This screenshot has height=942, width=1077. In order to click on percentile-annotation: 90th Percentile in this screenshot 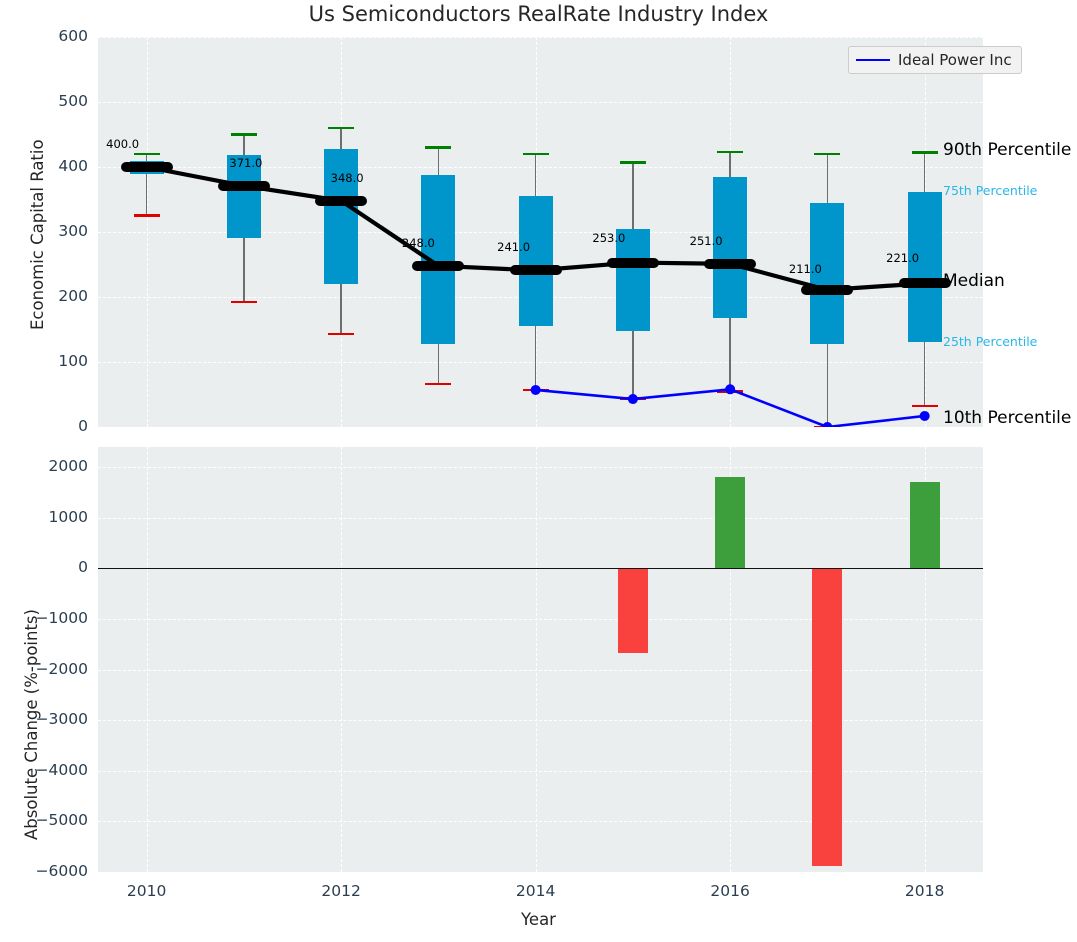, I will do `click(1007, 150)`.